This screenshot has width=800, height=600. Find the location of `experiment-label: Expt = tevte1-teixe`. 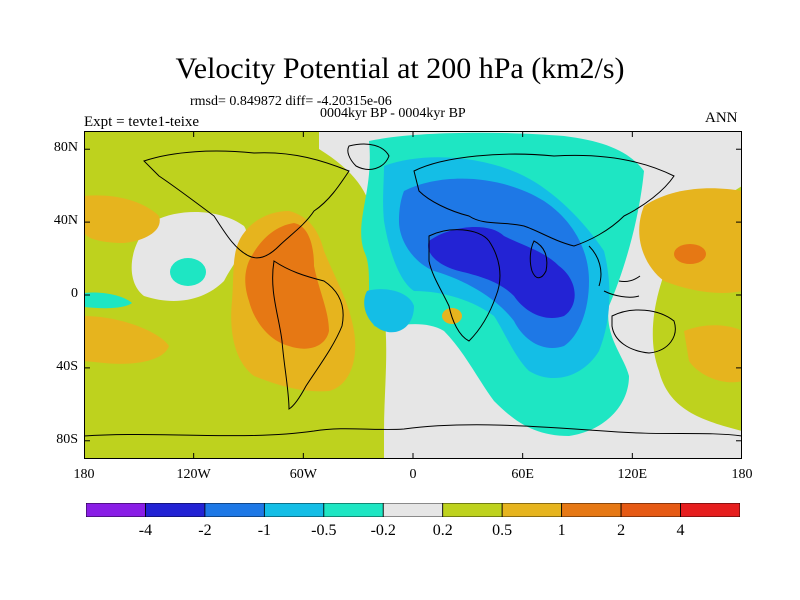

experiment-label: Expt = tevte1-teixe is located at coordinates (142, 122).